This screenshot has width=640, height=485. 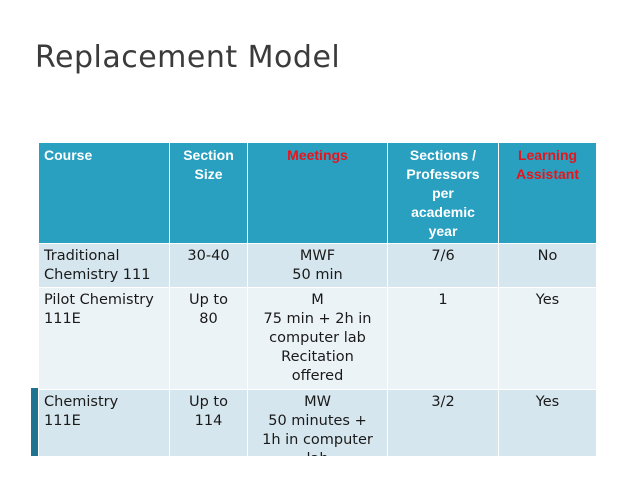 I want to click on cell-line: 50 min, so click(x=317, y=275).